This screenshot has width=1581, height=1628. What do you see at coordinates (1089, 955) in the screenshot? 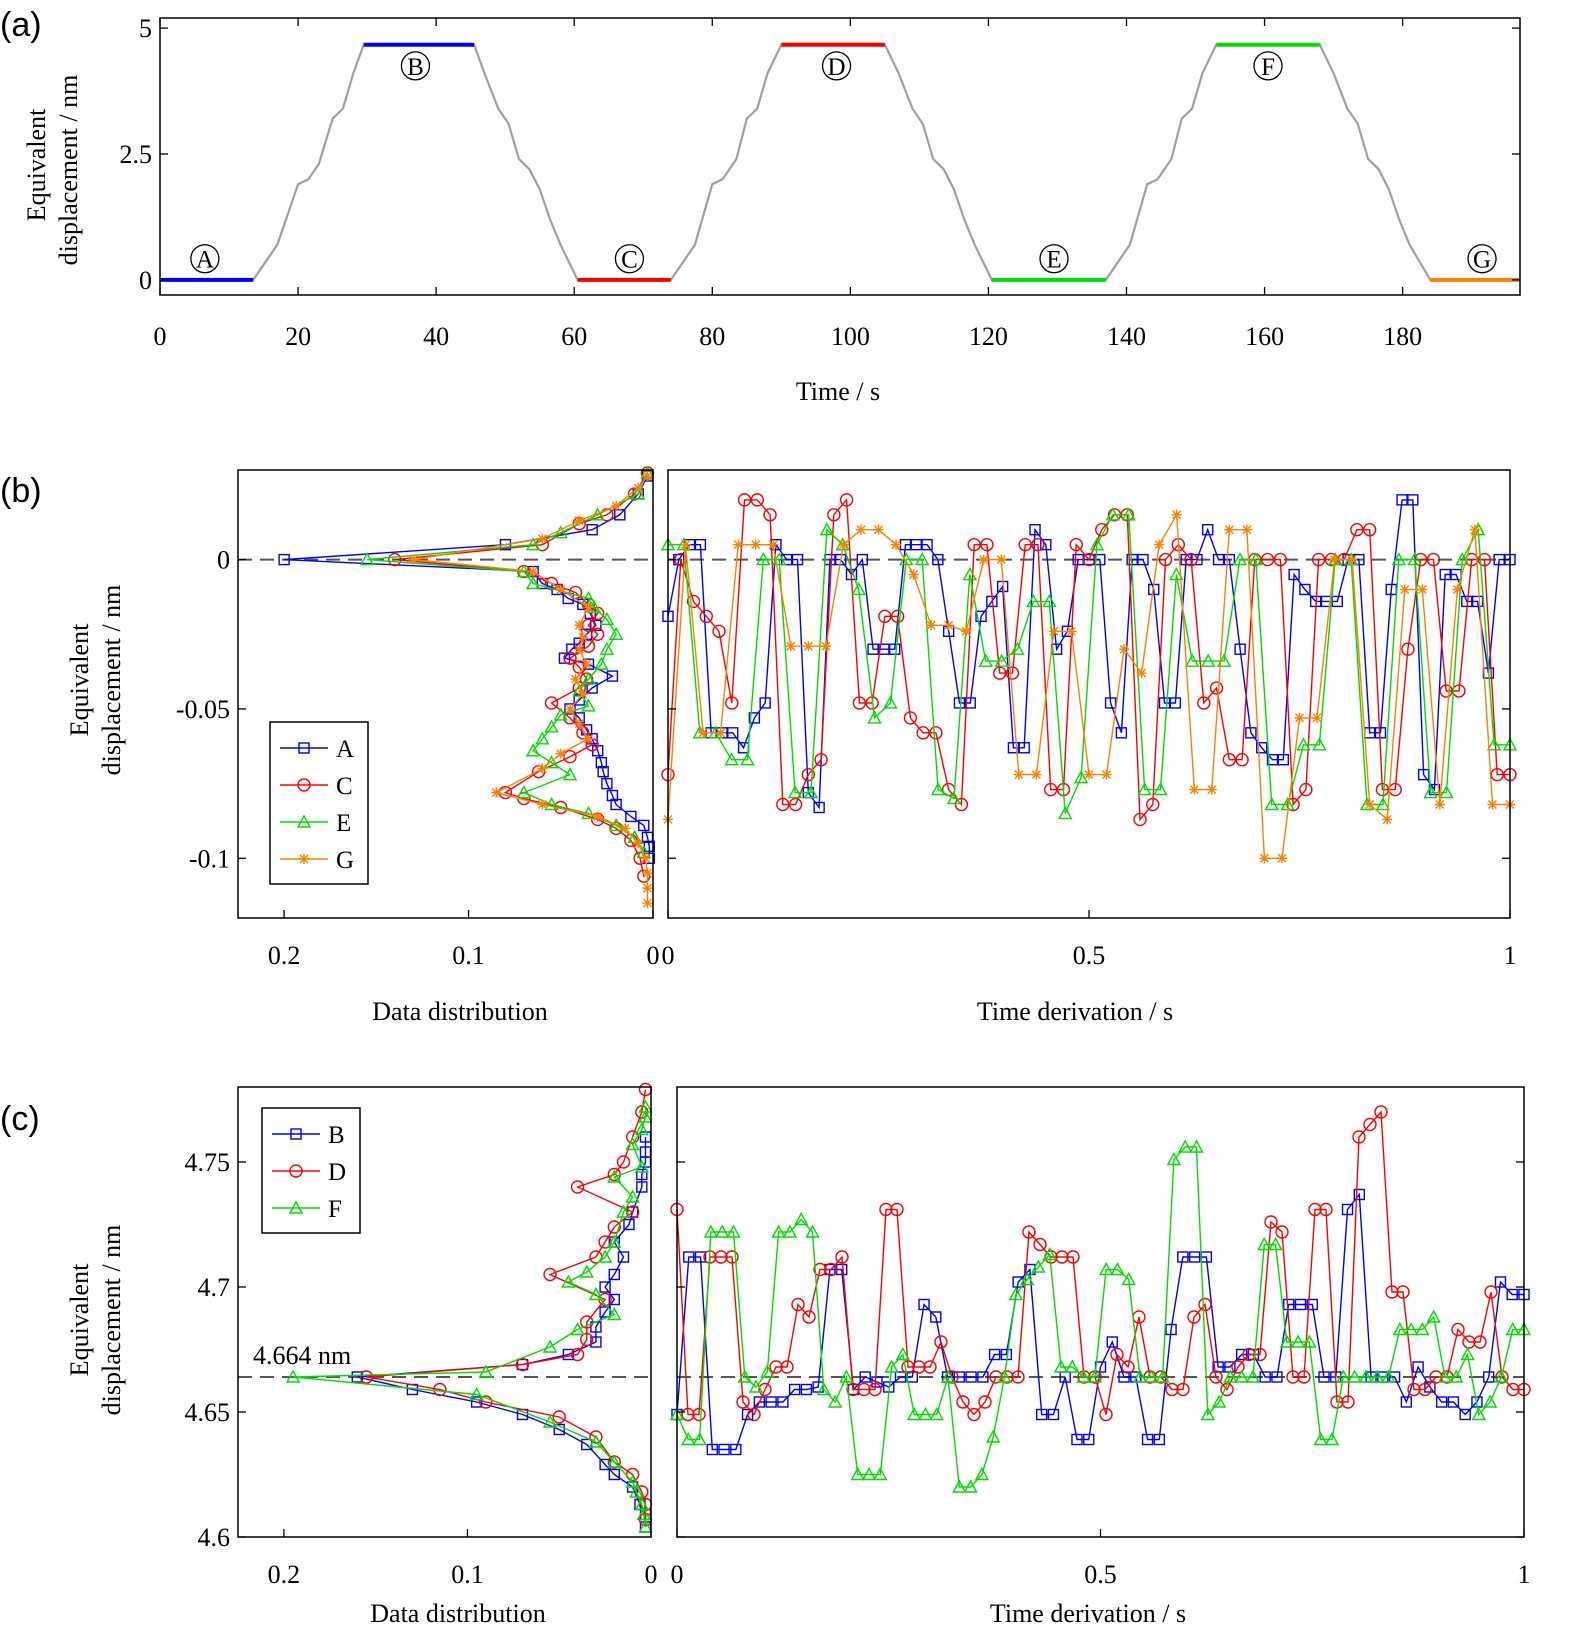
I see `right-x-tick-label: 0.5` at bounding box center [1089, 955].